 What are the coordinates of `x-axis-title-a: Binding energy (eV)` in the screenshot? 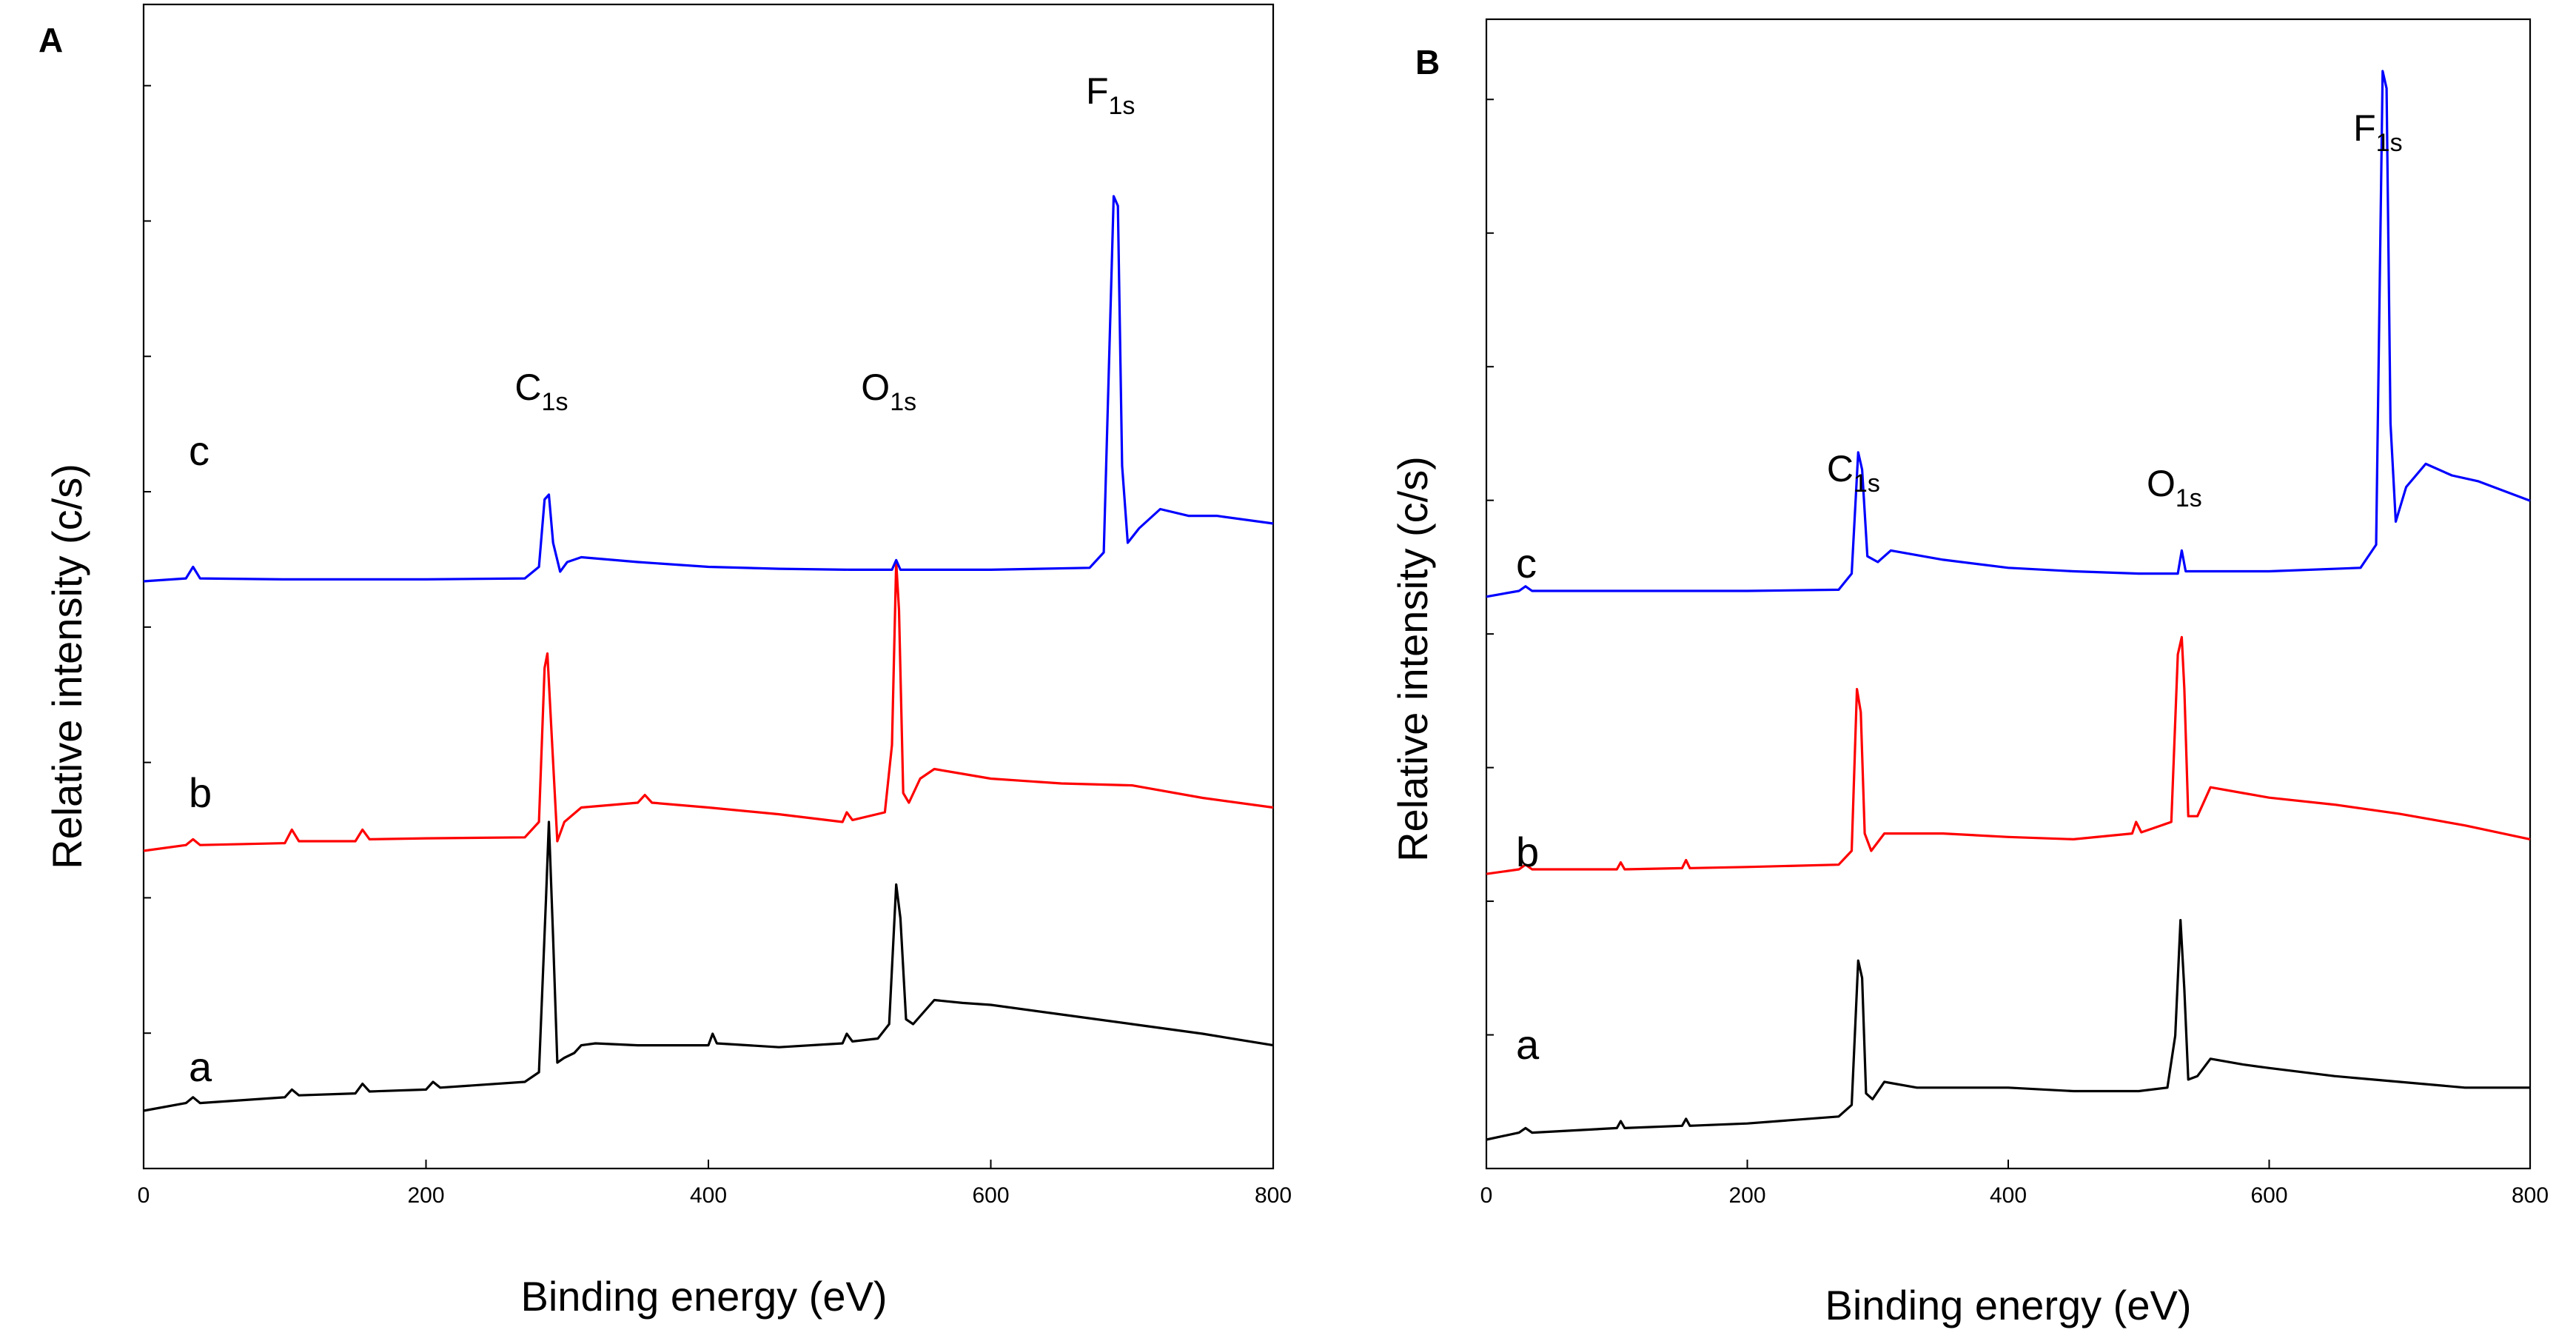 It's located at (704, 1296).